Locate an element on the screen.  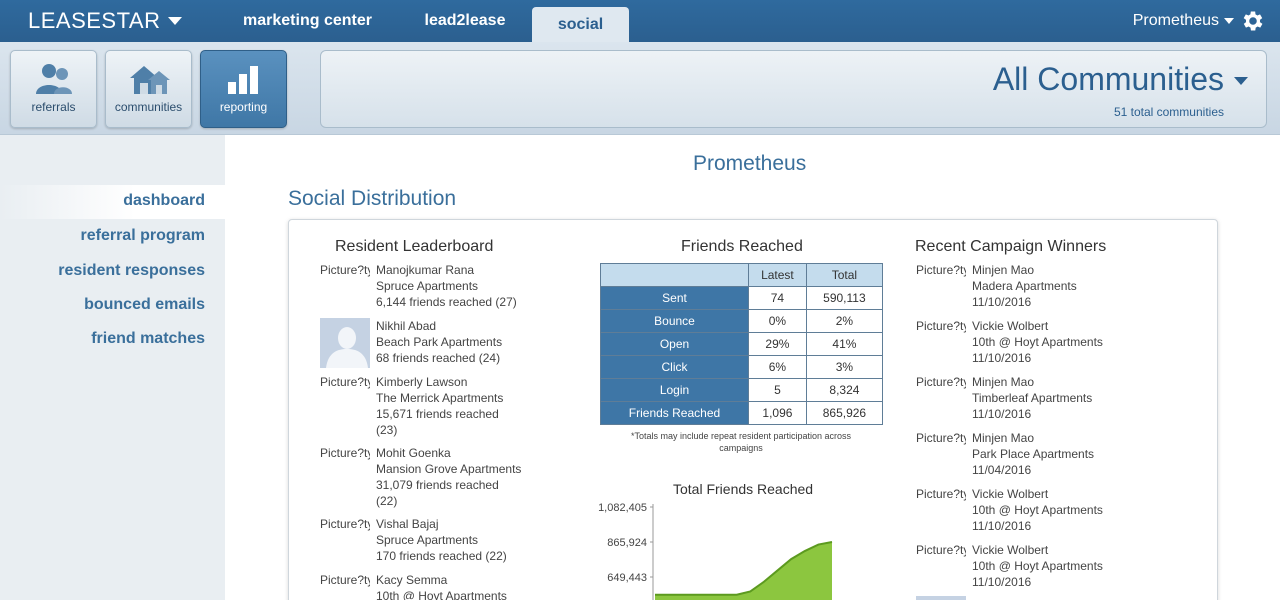
resident-name: Manojkumar Rana is located at coordinates (425, 270).